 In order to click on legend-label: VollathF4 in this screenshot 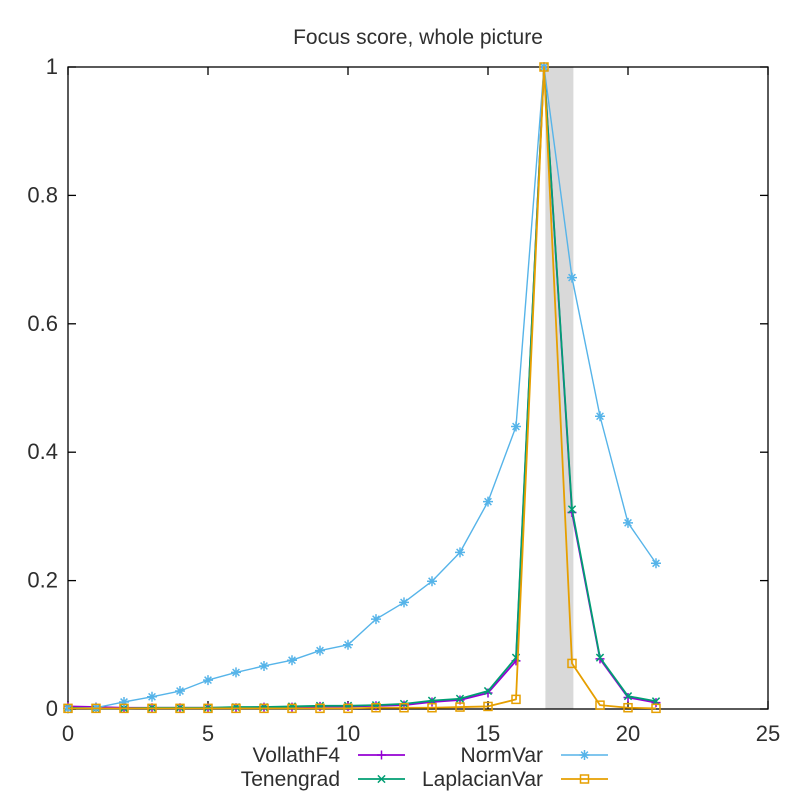, I will do `click(296, 755)`.